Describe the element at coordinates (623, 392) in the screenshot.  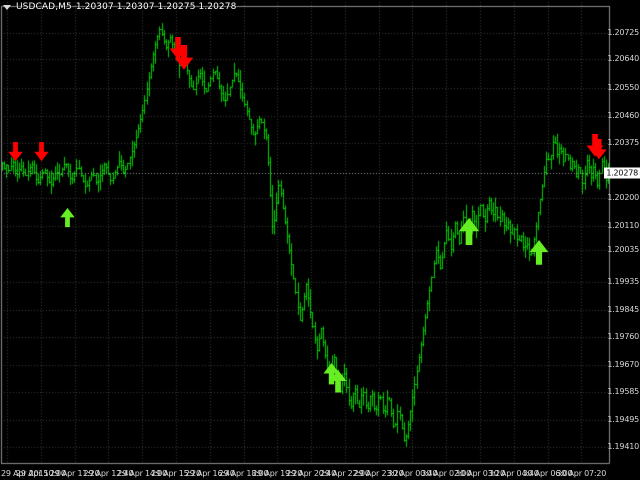
I see `price-axis-label: 1.19585` at that location.